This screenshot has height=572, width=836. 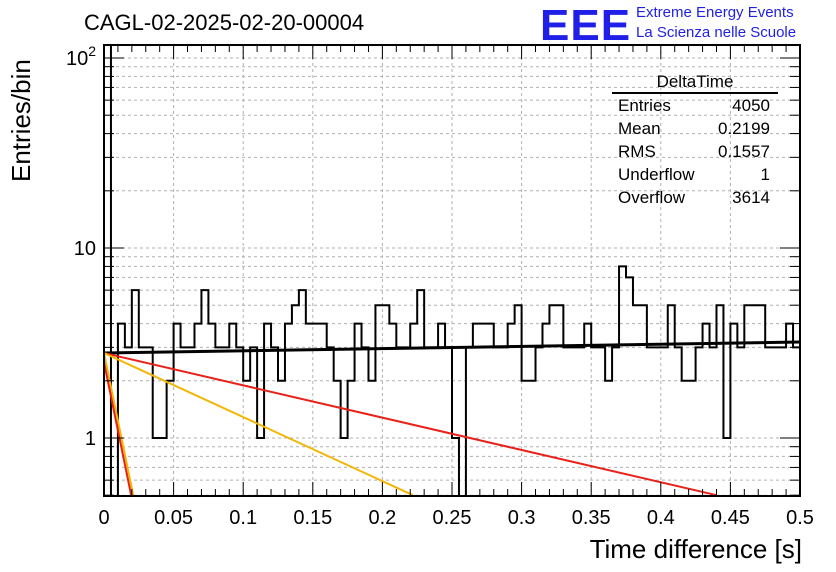 I want to click on x-tick-label: 0.1, so click(x=243, y=518).